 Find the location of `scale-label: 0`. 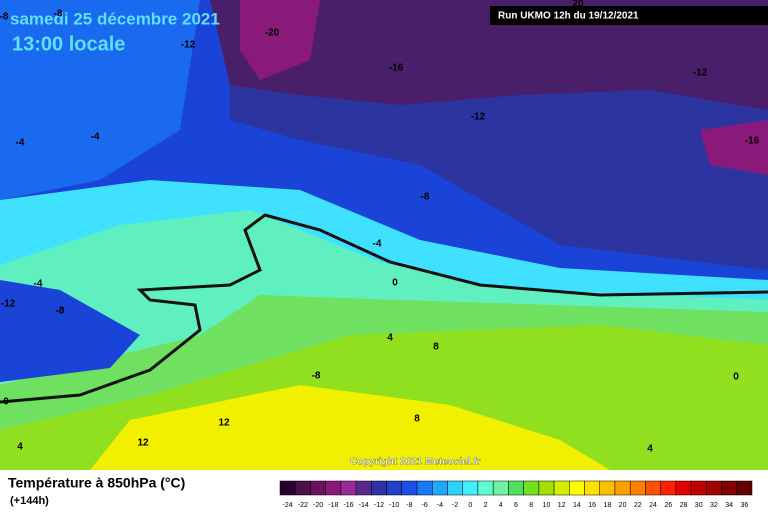

scale-label: 0 is located at coordinates (470, 505).